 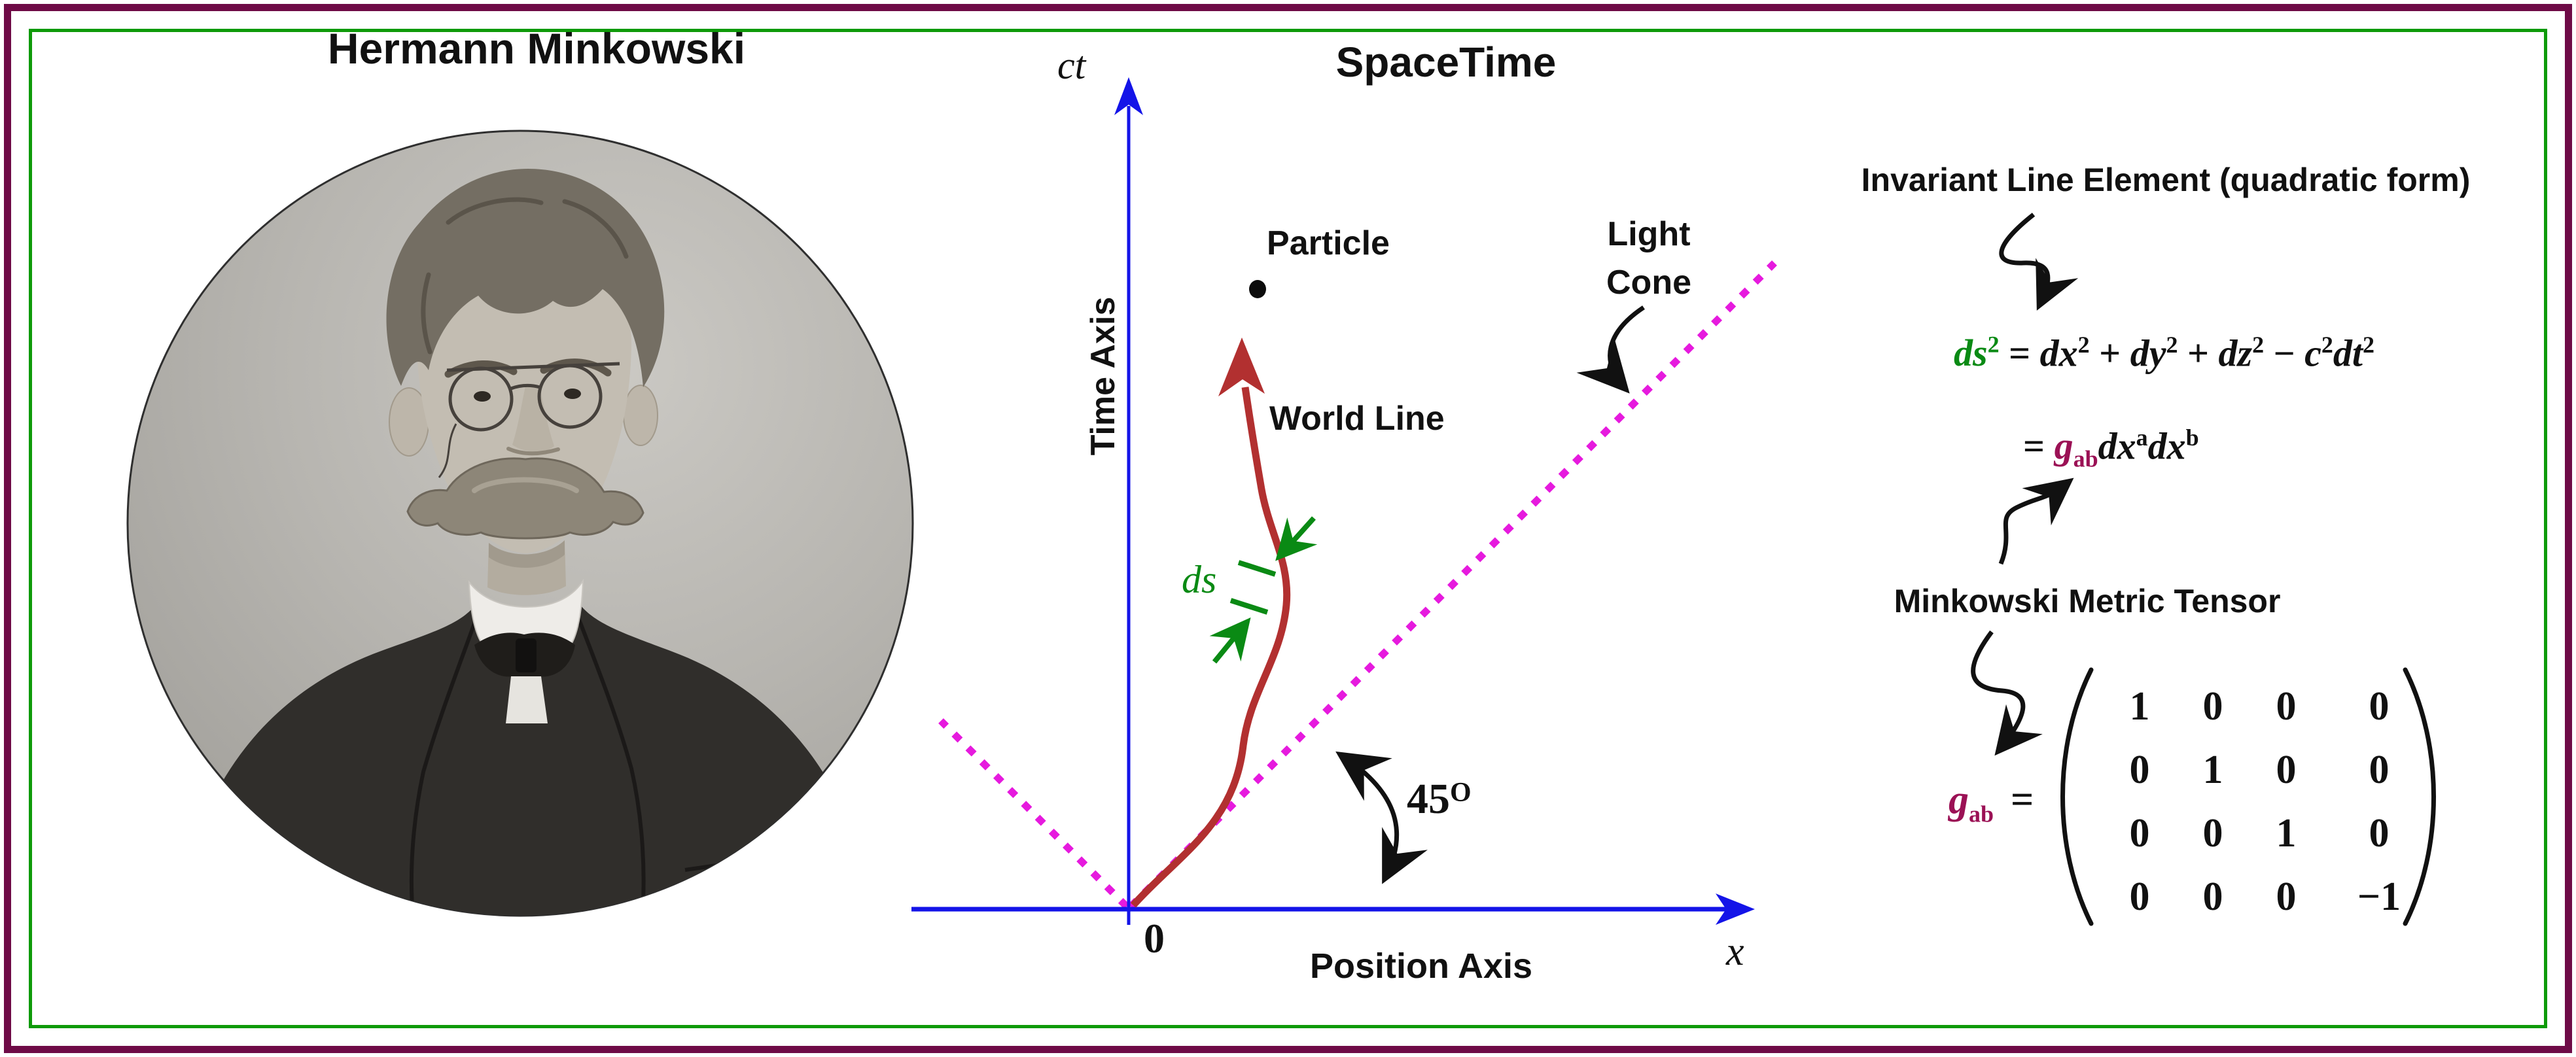 What do you see at coordinates (2166, 180) in the screenshot?
I see `invariant-line-element-heading: Invariant Line Element (quadratic form)` at bounding box center [2166, 180].